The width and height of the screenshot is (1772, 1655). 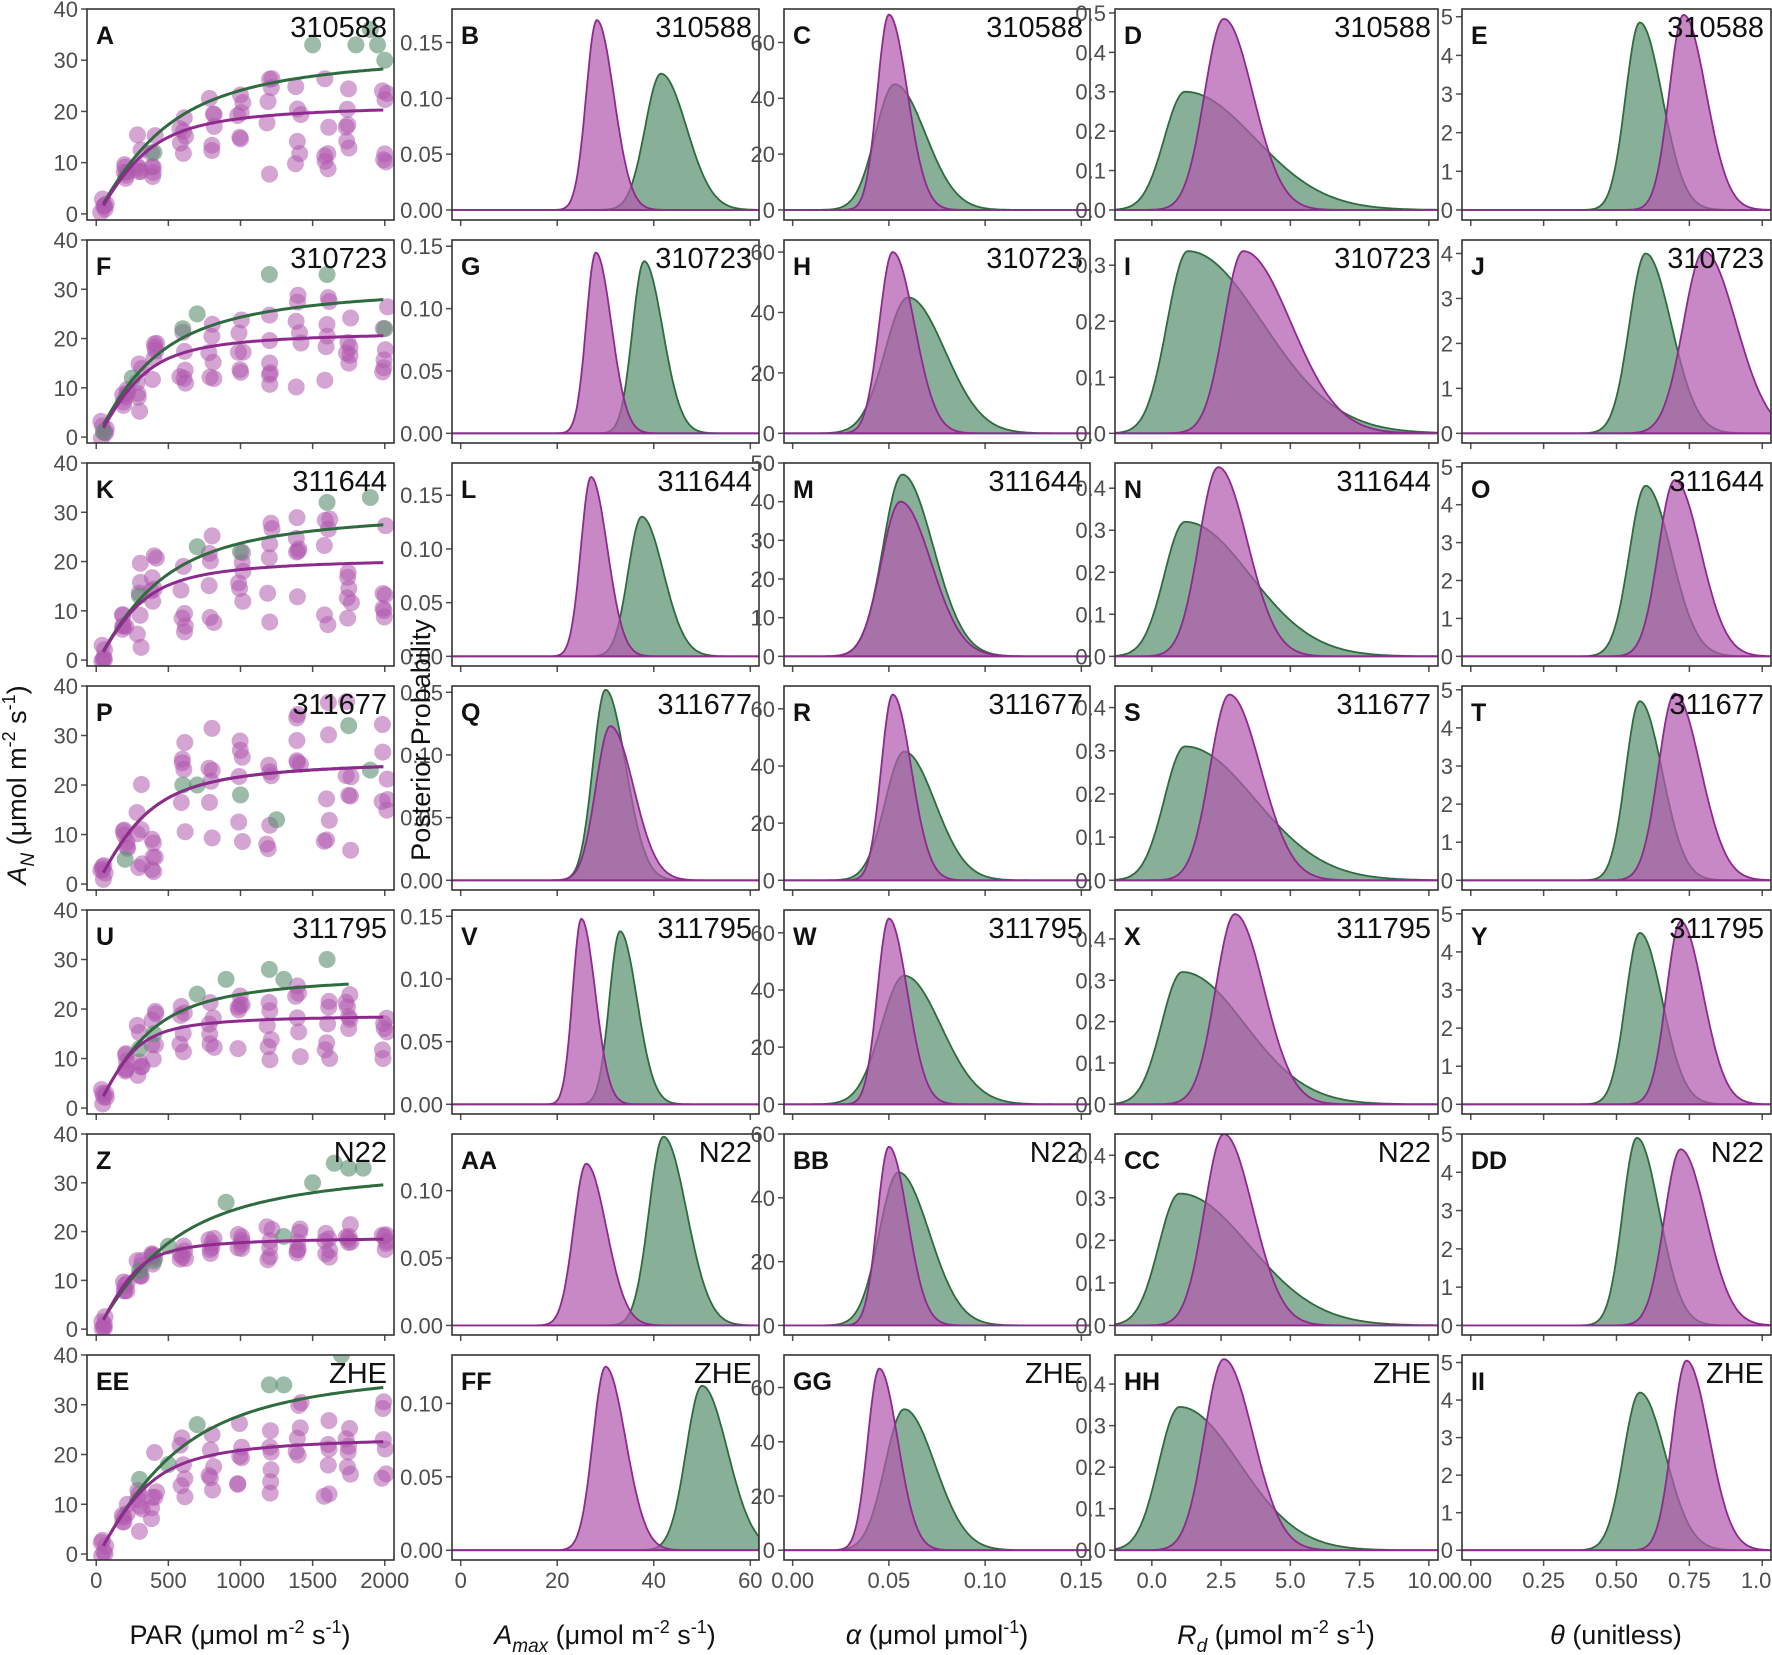 What do you see at coordinates (1428, 1580) in the screenshot?
I see `x-tick-label: 10.0` at bounding box center [1428, 1580].